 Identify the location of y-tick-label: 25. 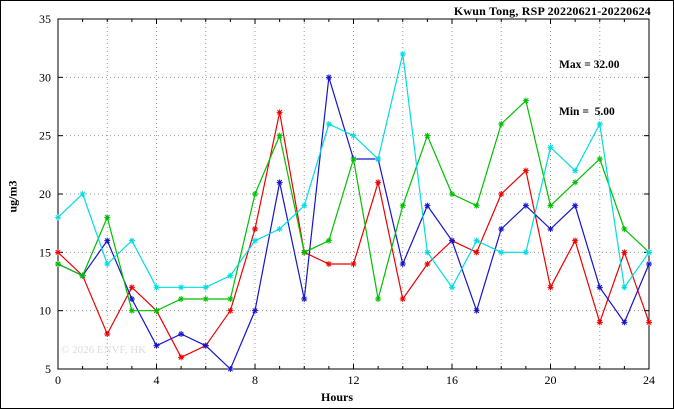
(45, 136).